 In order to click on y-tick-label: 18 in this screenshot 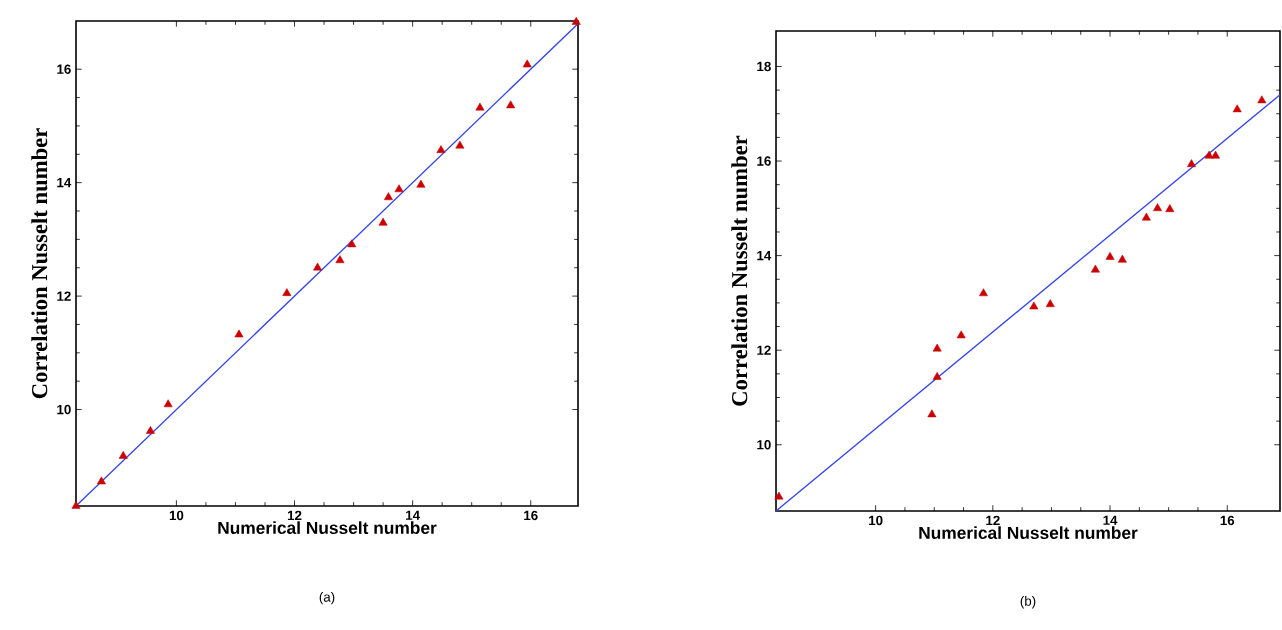, I will do `click(764, 66)`.